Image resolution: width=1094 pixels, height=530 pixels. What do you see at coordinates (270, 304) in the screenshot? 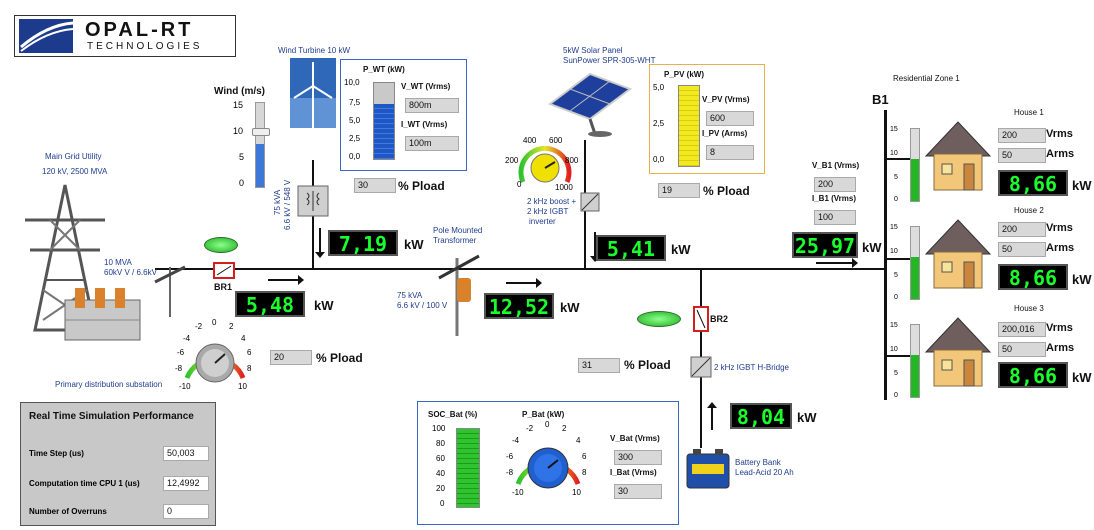
I see `grid-power-display: 5,48` at bounding box center [270, 304].